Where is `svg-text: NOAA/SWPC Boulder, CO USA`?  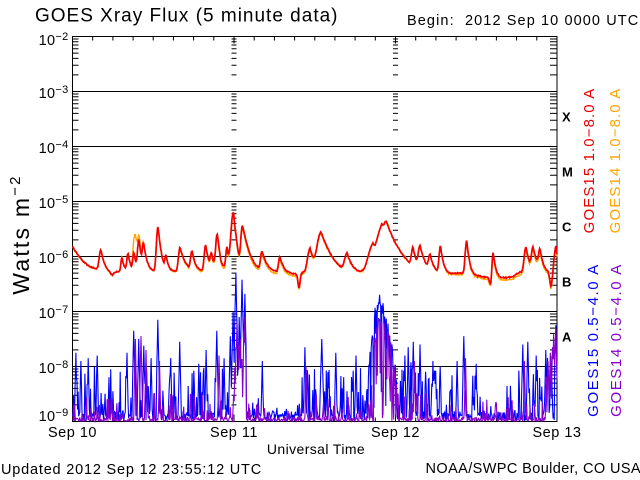
svg-text: NOAA/SWPC Boulder, CO USA is located at coordinates (533, 469).